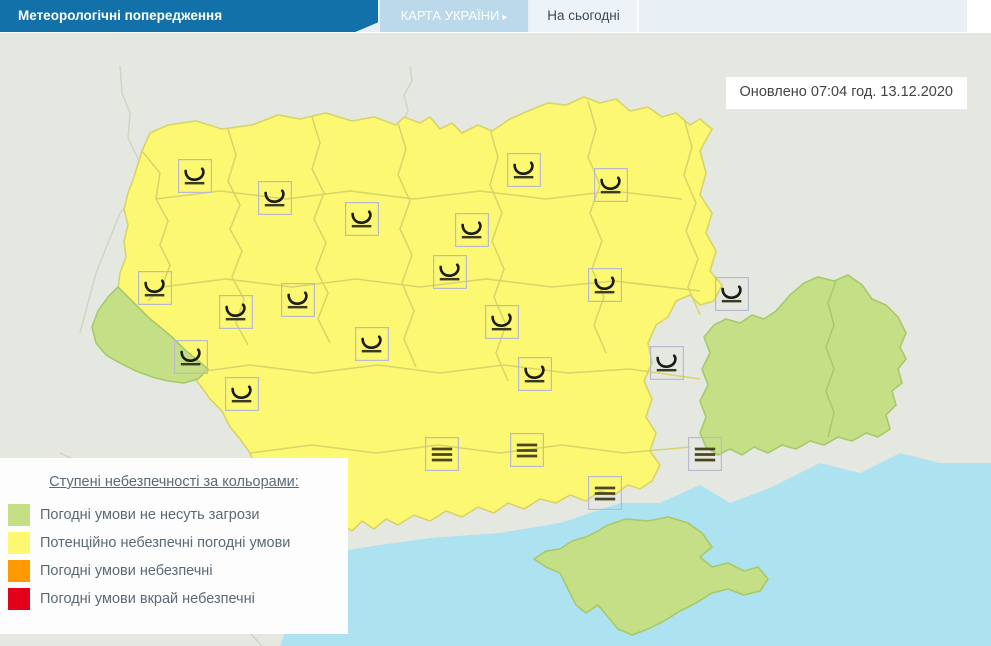  What do you see at coordinates (19, 515) in the screenshot?
I see `legend-swatch-green` at bounding box center [19, 515].